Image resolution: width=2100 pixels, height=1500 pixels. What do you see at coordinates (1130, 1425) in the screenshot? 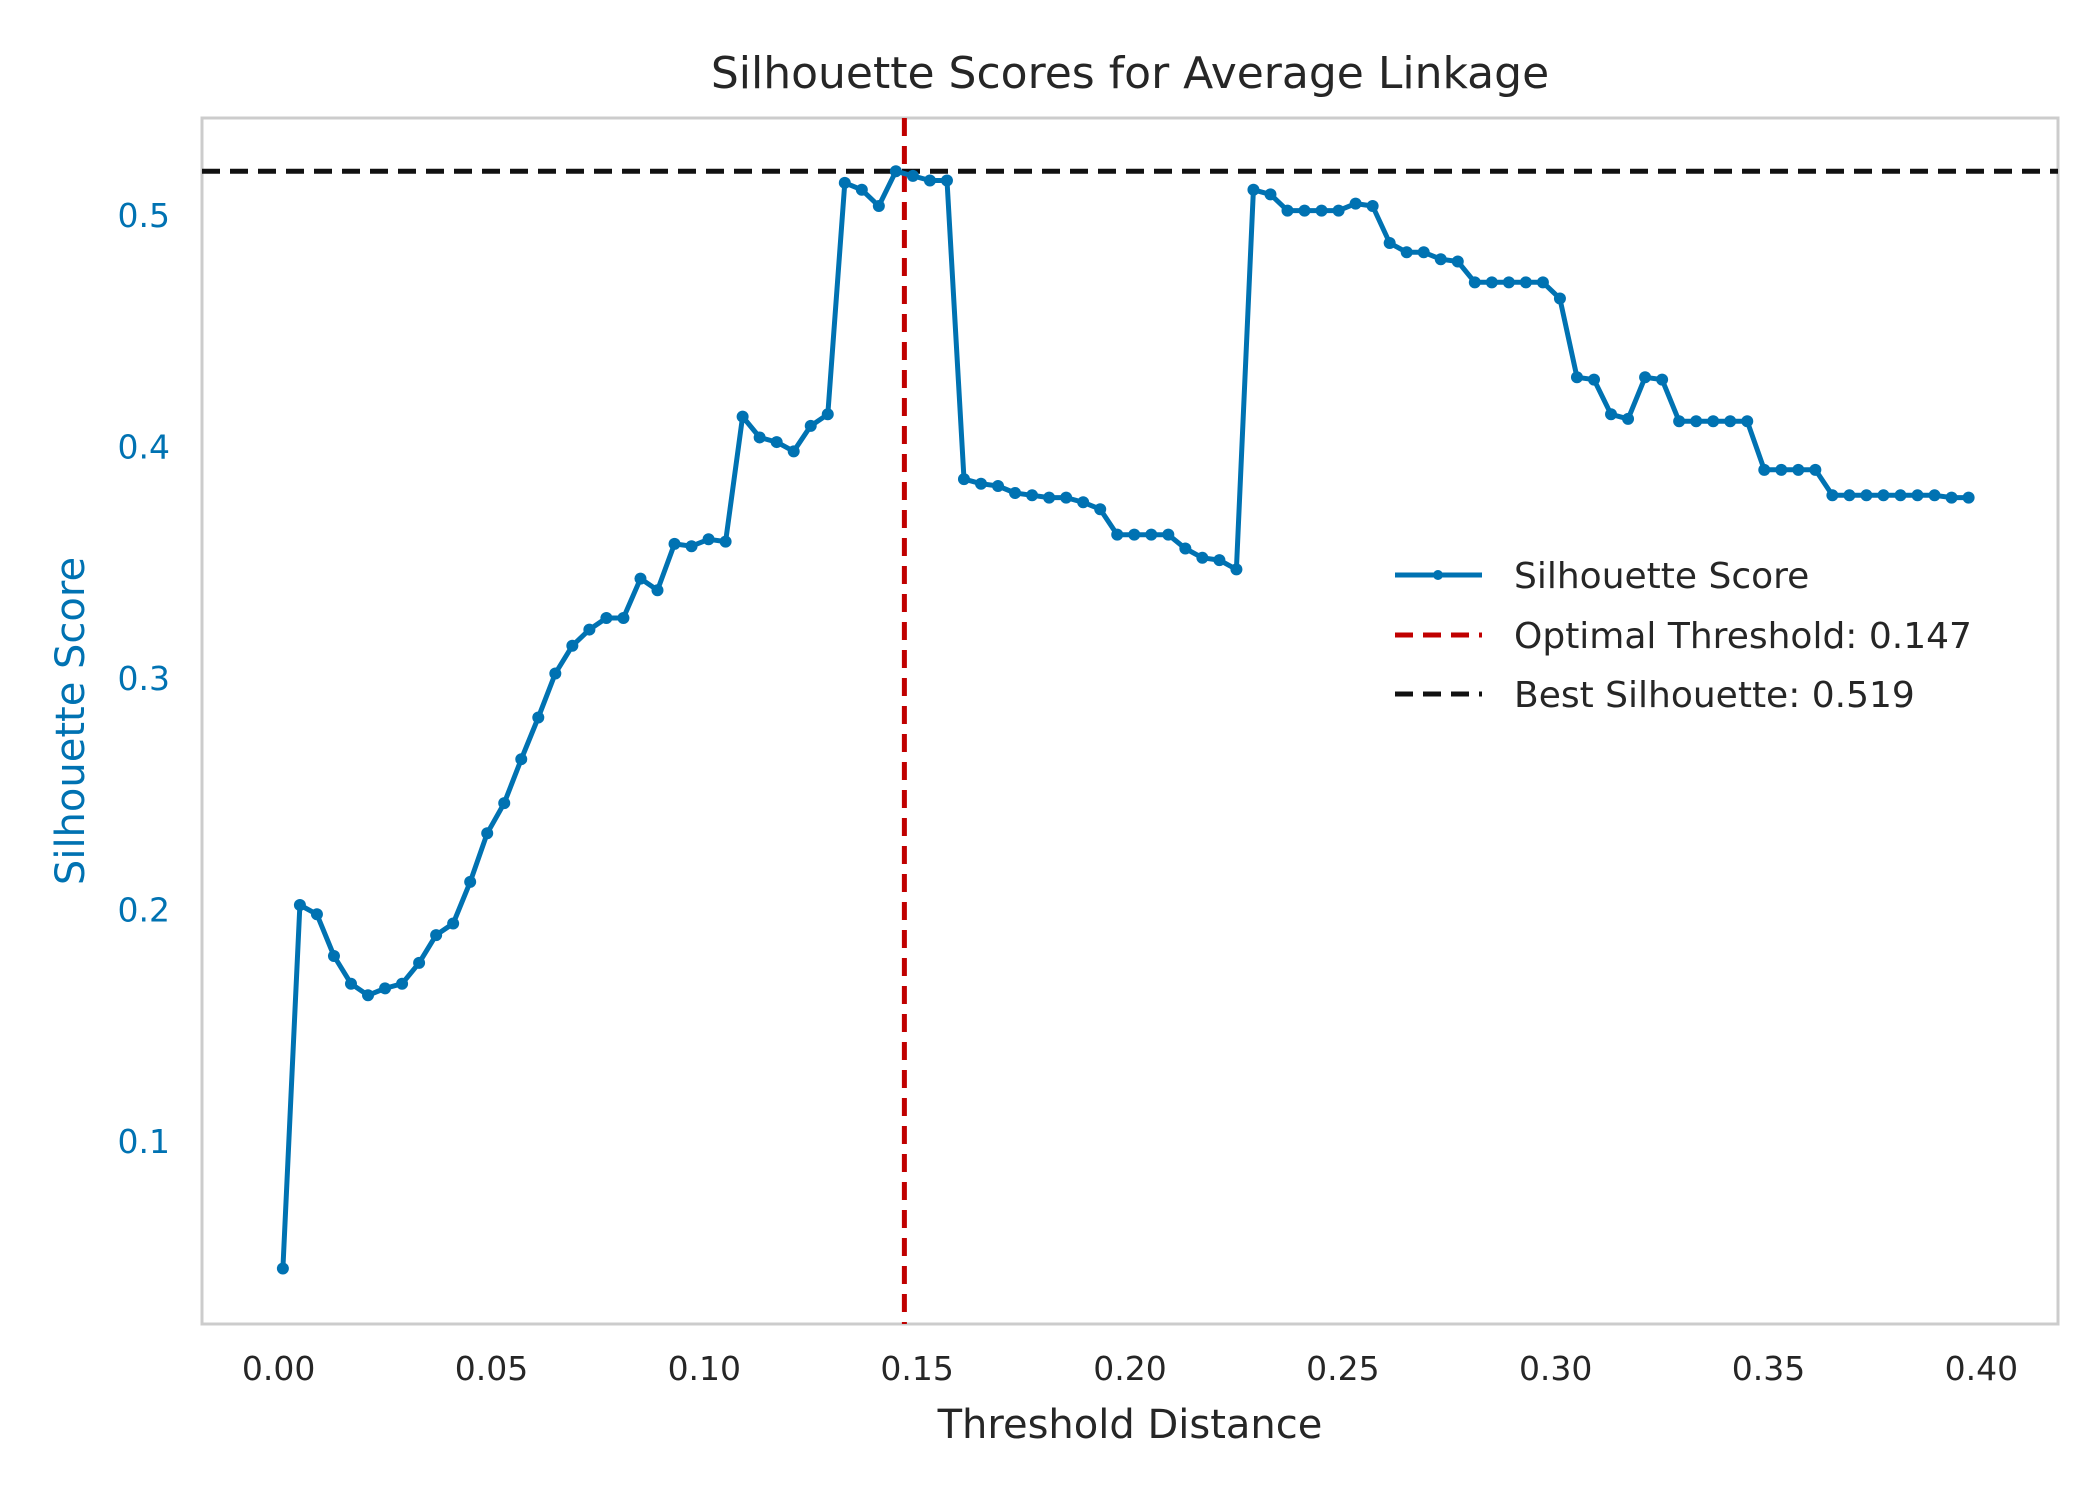
I see `x-axis-label: Threshold Distance` at bounding box center [1130, 1425].